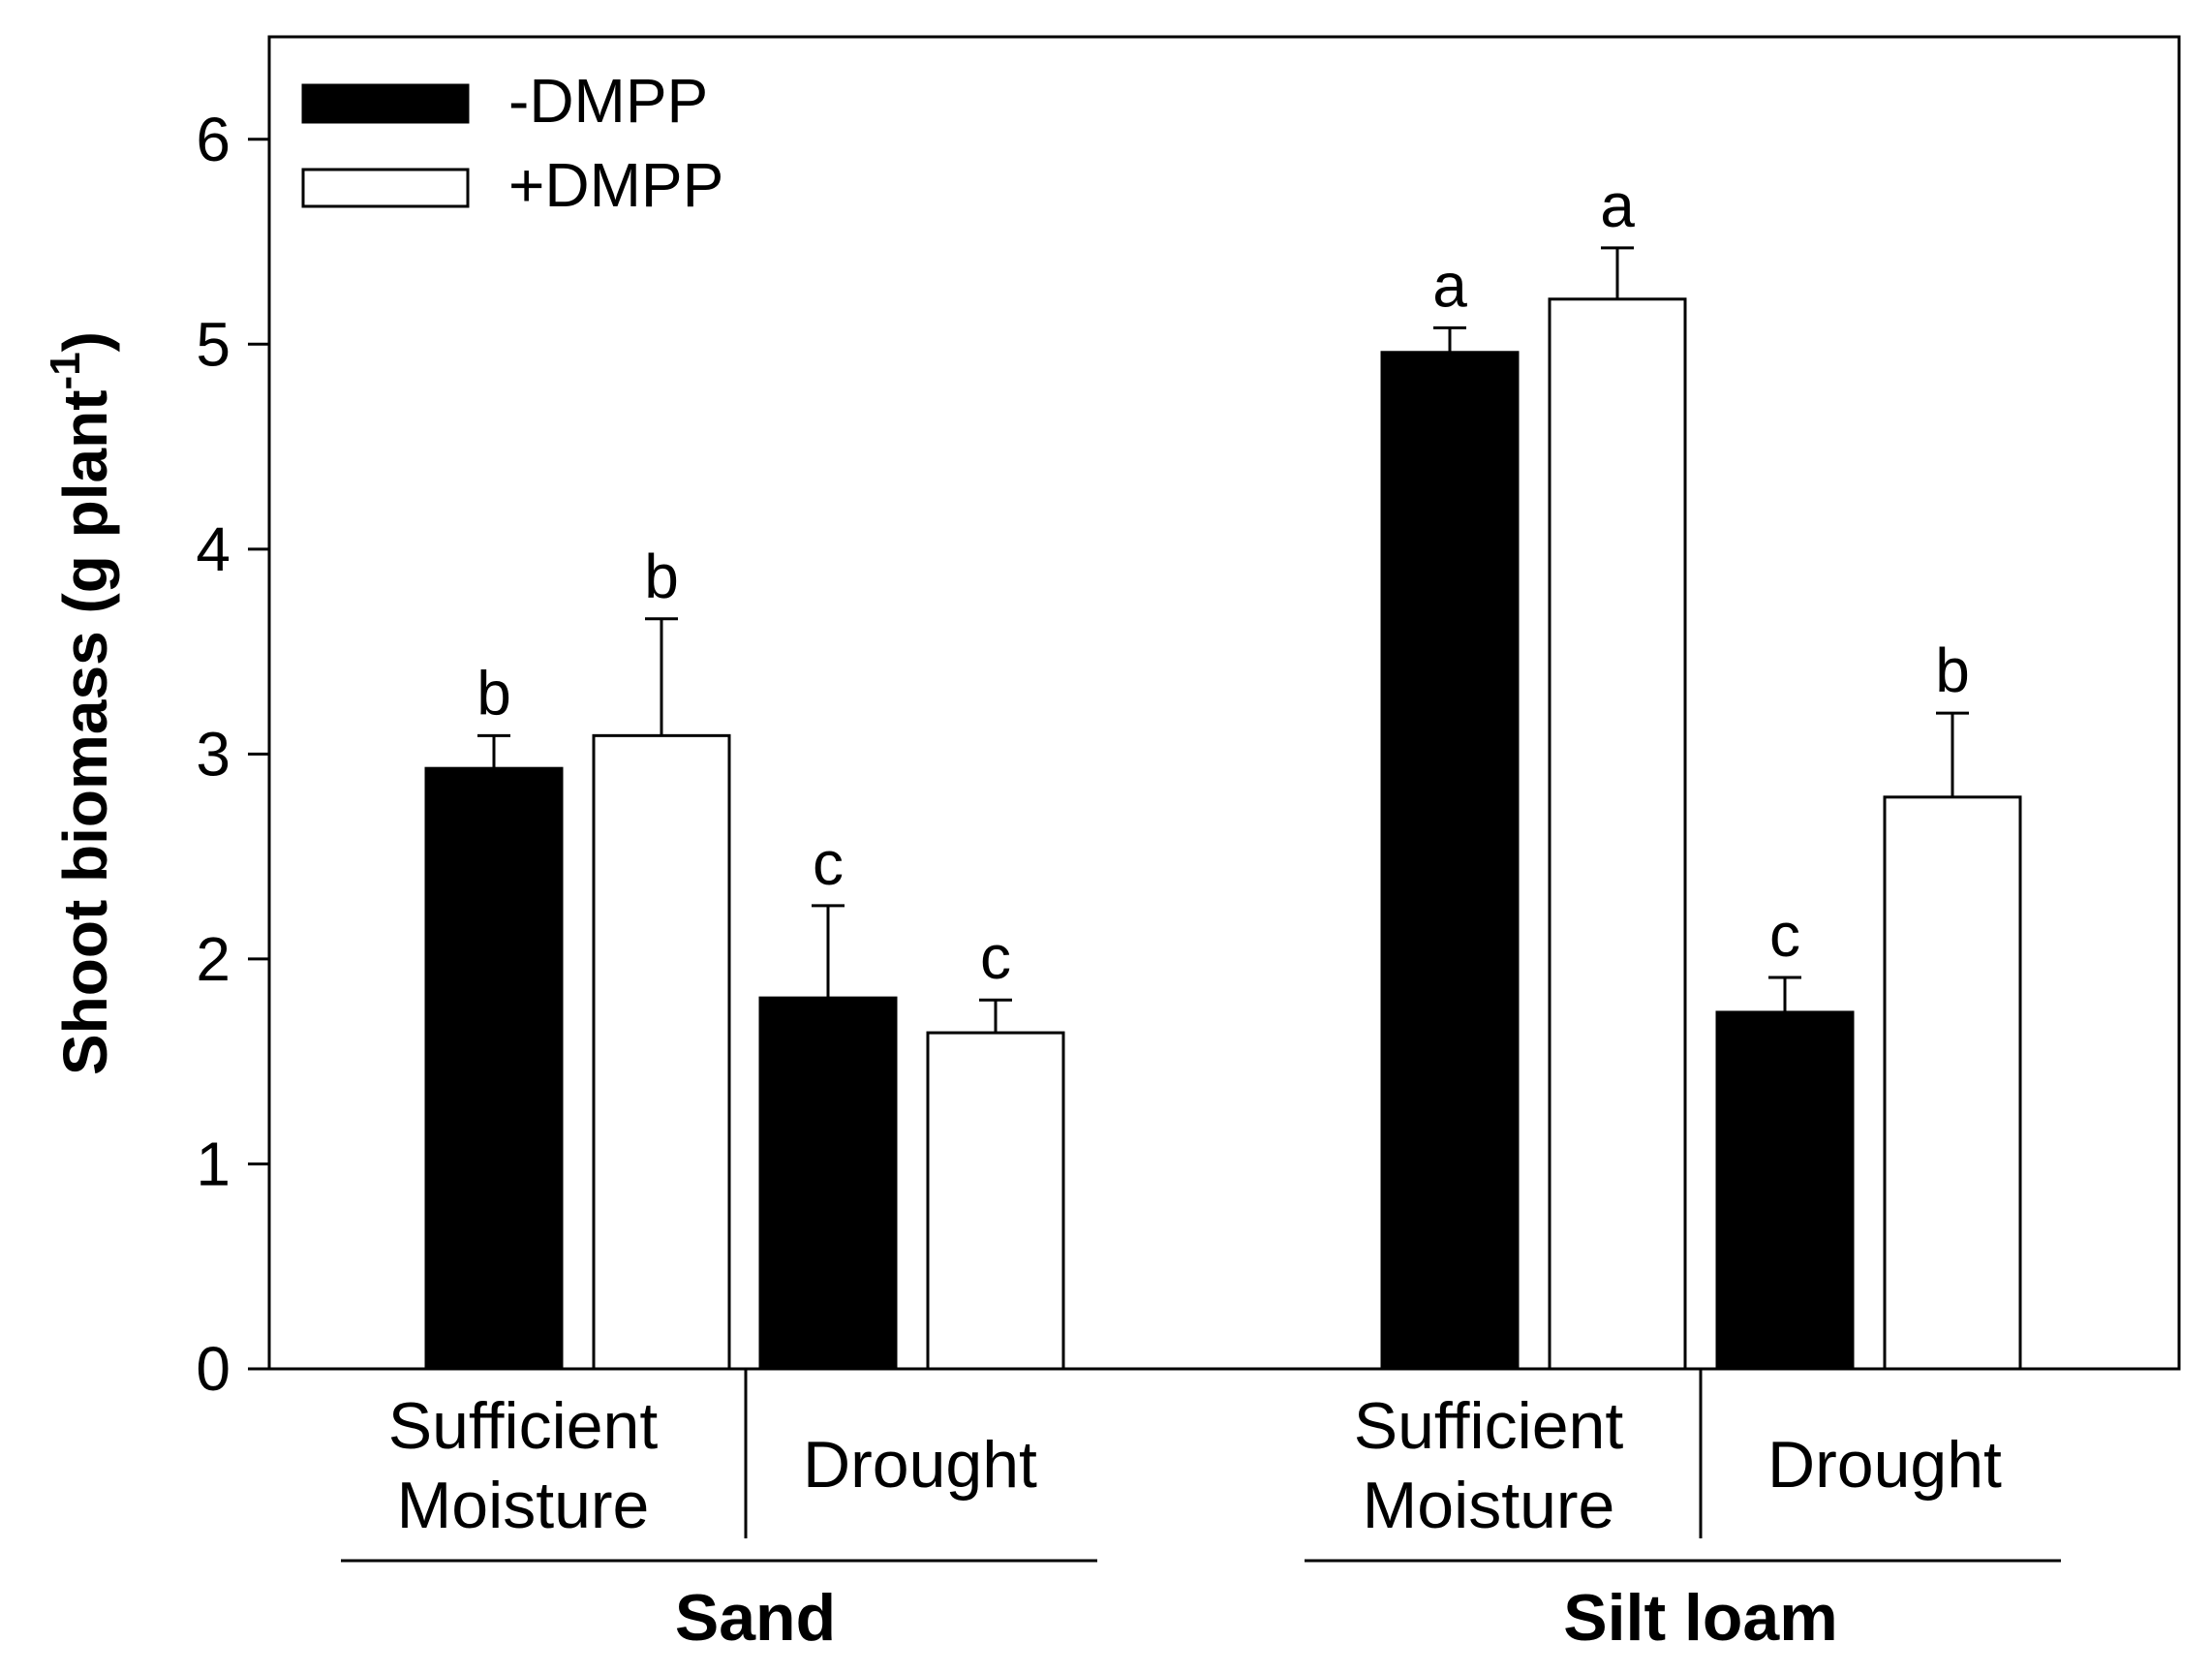  I want to click on y-tick-label-0: 0, so click(213, 1369).